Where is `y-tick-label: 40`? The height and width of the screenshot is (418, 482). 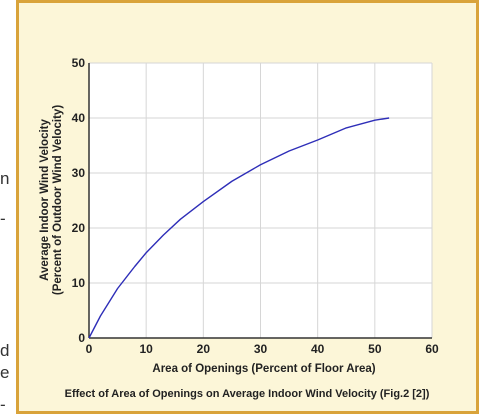 y-tick-label: 40 is located at coordinates (79, 118).